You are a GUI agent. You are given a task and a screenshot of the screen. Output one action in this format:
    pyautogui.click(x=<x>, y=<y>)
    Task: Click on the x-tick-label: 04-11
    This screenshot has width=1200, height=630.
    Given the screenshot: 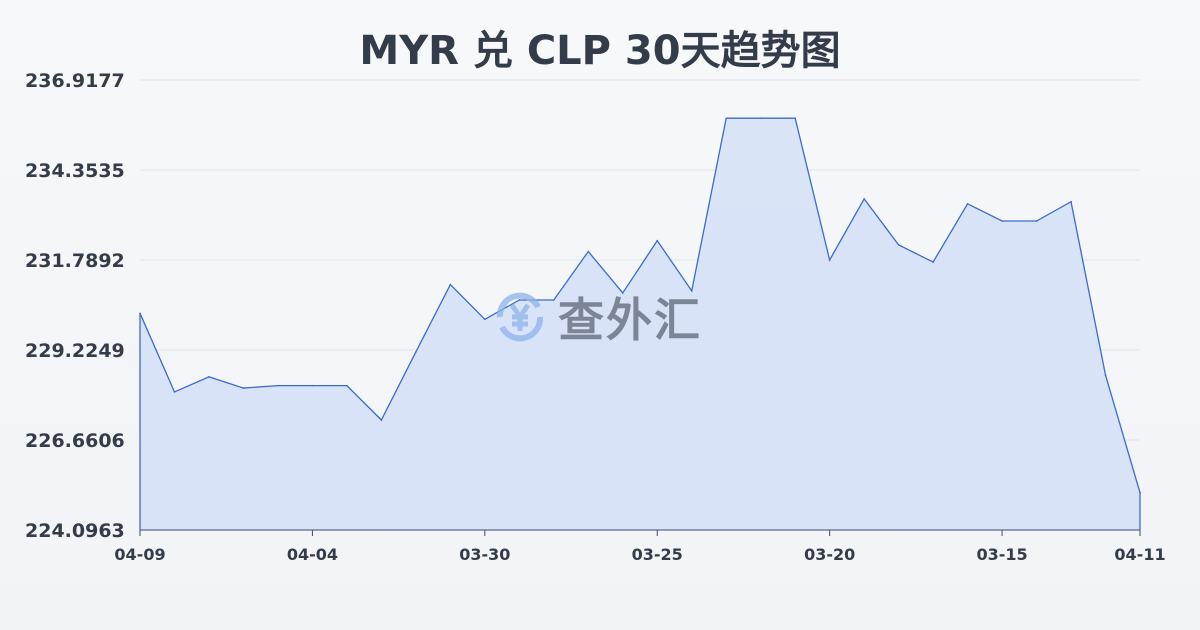 What is the action you would take?
    pyautogui.click(x=1139, y=554)
    